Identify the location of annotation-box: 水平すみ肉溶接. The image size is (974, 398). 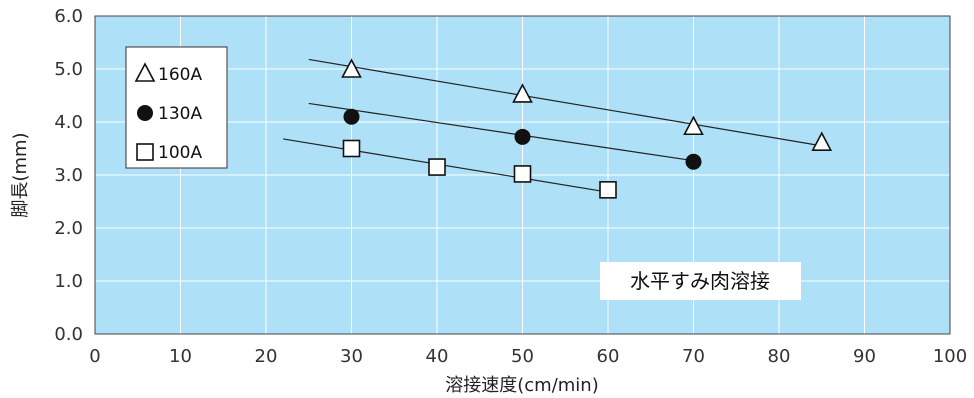
(700, 281).